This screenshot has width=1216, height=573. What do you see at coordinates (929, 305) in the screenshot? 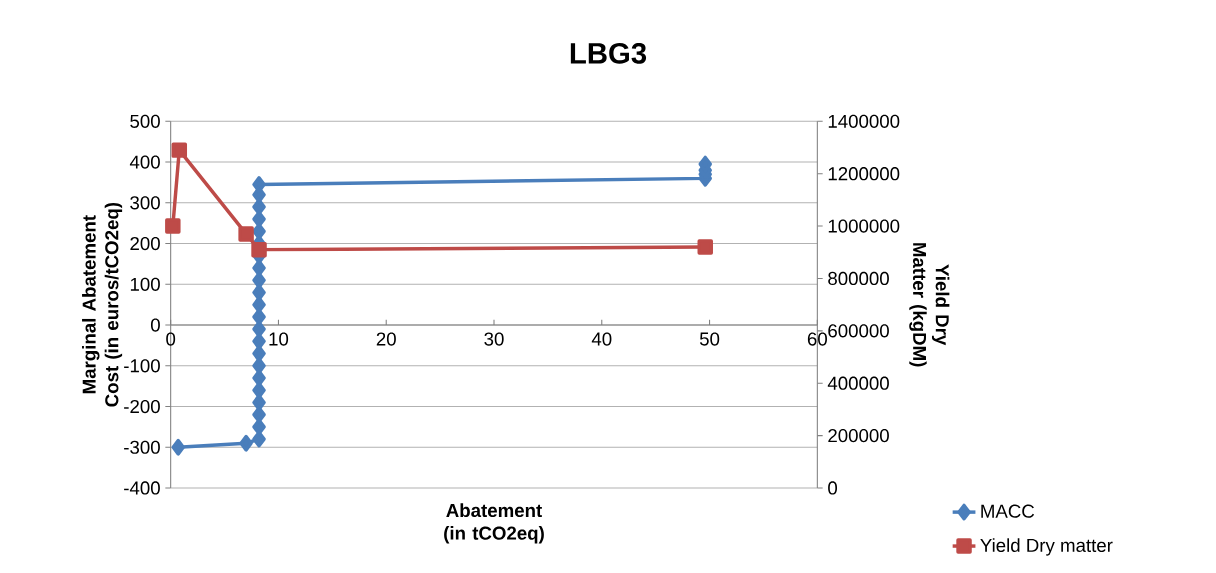
I see `y2-axis-title: Yield Dry Matter (kgDM)` at bounding box center [929, 305].